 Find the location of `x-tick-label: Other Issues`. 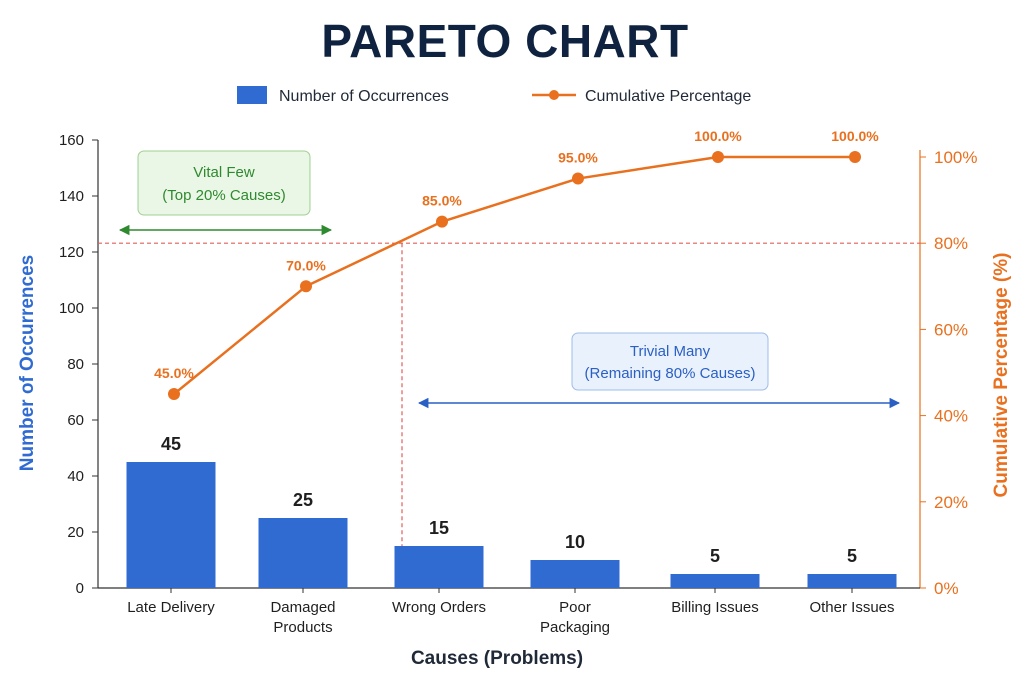

x-tick-label: Other Issues is located at coordinates (851, 607).